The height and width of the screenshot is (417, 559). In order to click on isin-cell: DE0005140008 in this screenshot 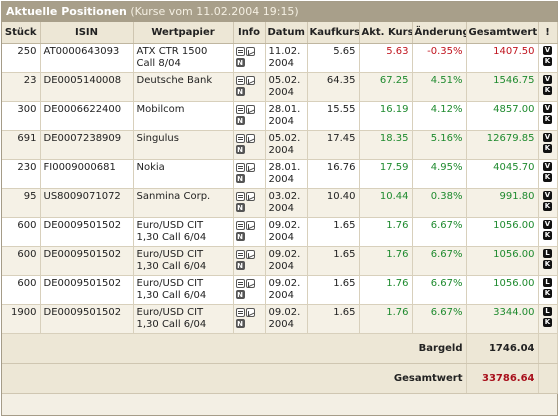, I will do `click(87, 87)`.